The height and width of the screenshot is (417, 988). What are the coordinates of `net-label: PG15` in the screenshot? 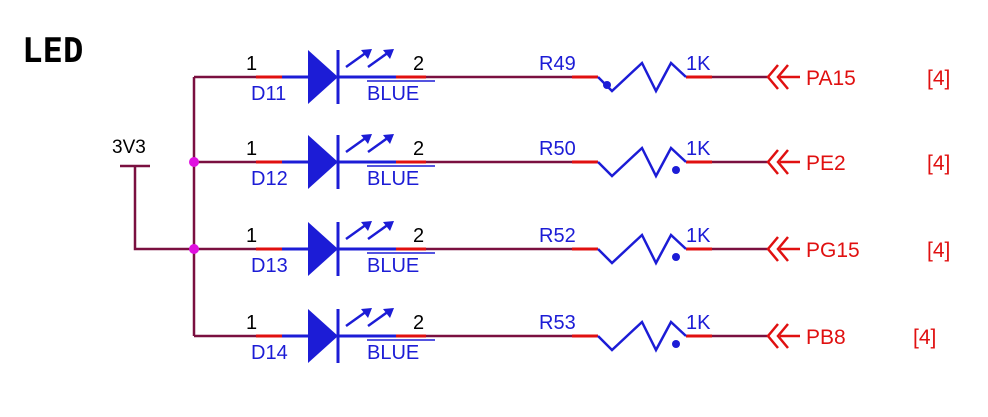 It's located at (833, 250).